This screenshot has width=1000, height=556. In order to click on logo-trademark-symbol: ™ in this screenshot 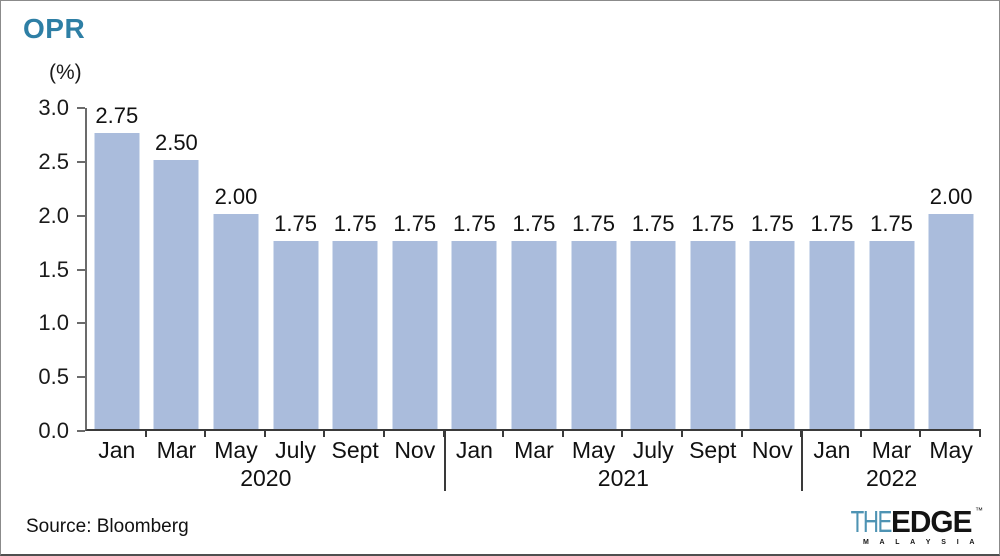, I will do `click(979, 510)`.